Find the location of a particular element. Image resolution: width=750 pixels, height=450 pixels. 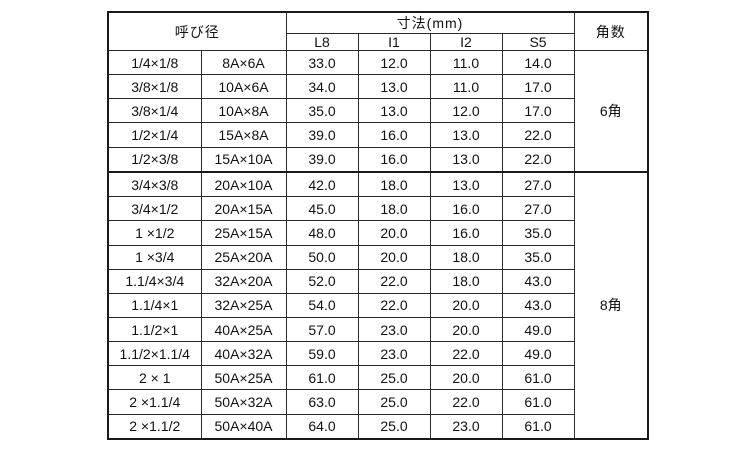

table-row: 1.1/4×1 32A×25A 54.0 22.0 20.0 43.0 is located at coordinates (377, 305).